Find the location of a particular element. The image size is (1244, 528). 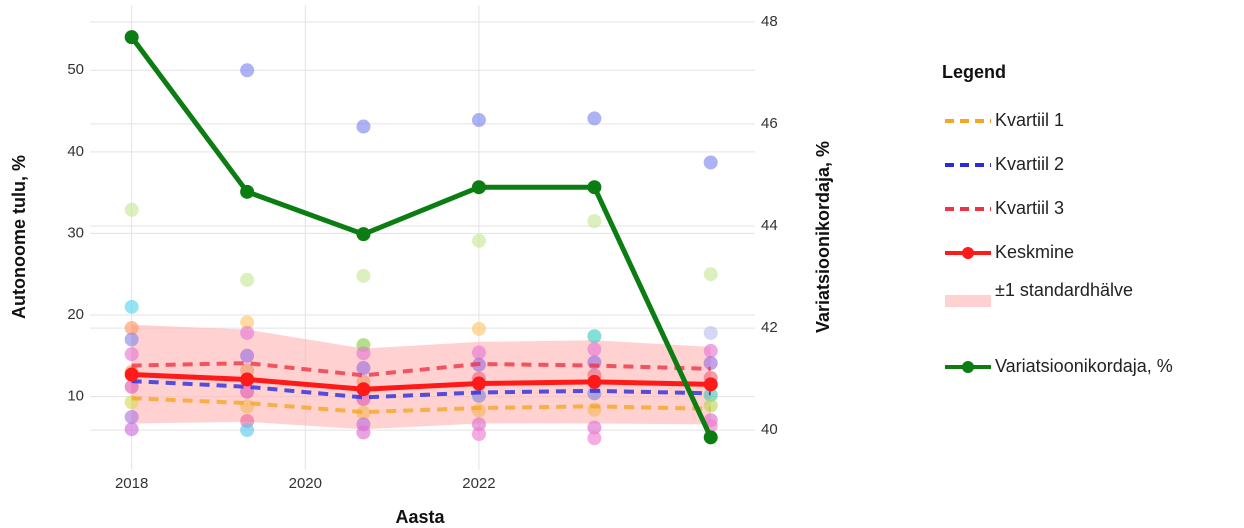

legend-label: ±1 standardhälve is located at coordinates (1064, 290).